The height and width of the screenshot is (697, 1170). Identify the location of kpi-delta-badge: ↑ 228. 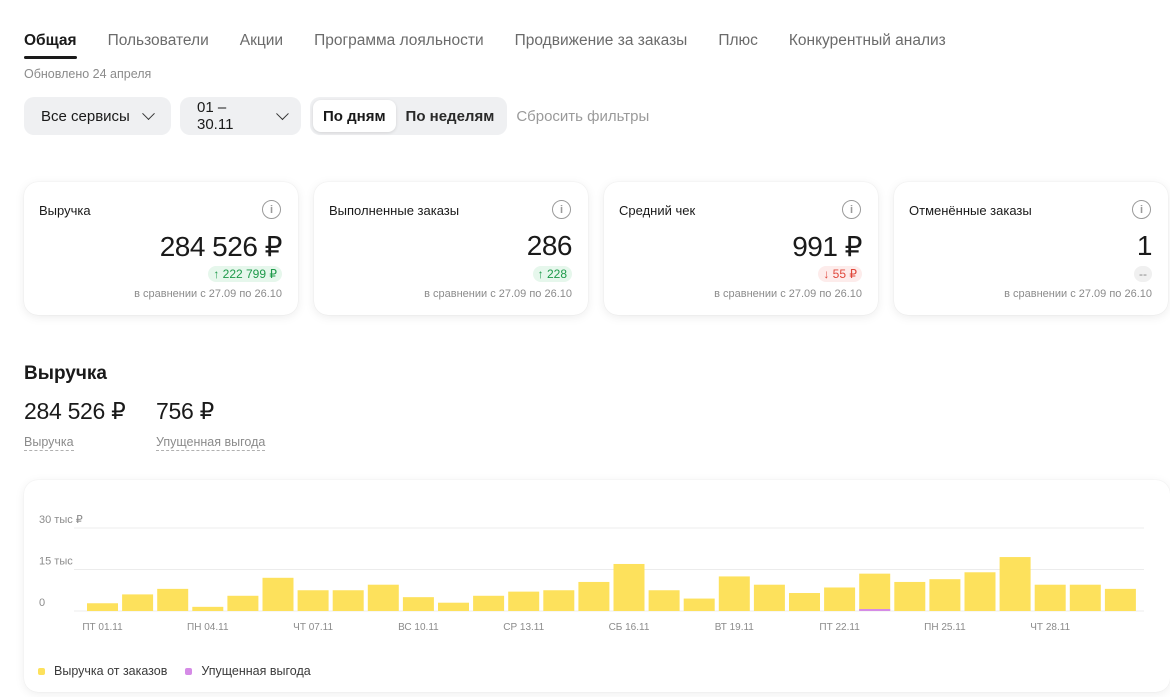
(552, 274).